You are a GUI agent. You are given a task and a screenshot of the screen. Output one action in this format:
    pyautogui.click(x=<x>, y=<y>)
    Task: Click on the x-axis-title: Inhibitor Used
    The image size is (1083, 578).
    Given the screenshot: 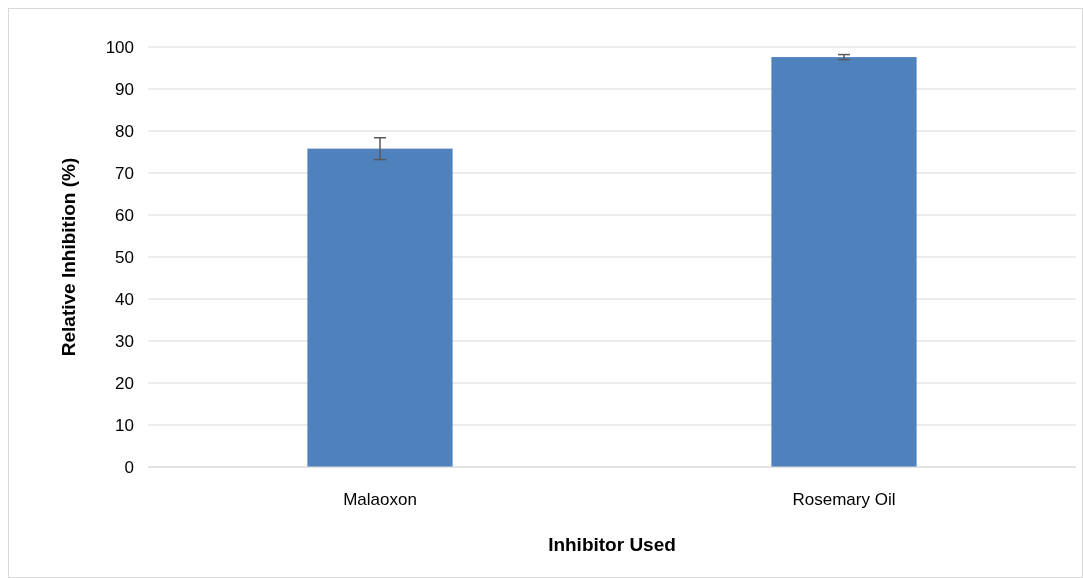 What is the action you would take?
    pyautogui.click(x=612, y=544)
    